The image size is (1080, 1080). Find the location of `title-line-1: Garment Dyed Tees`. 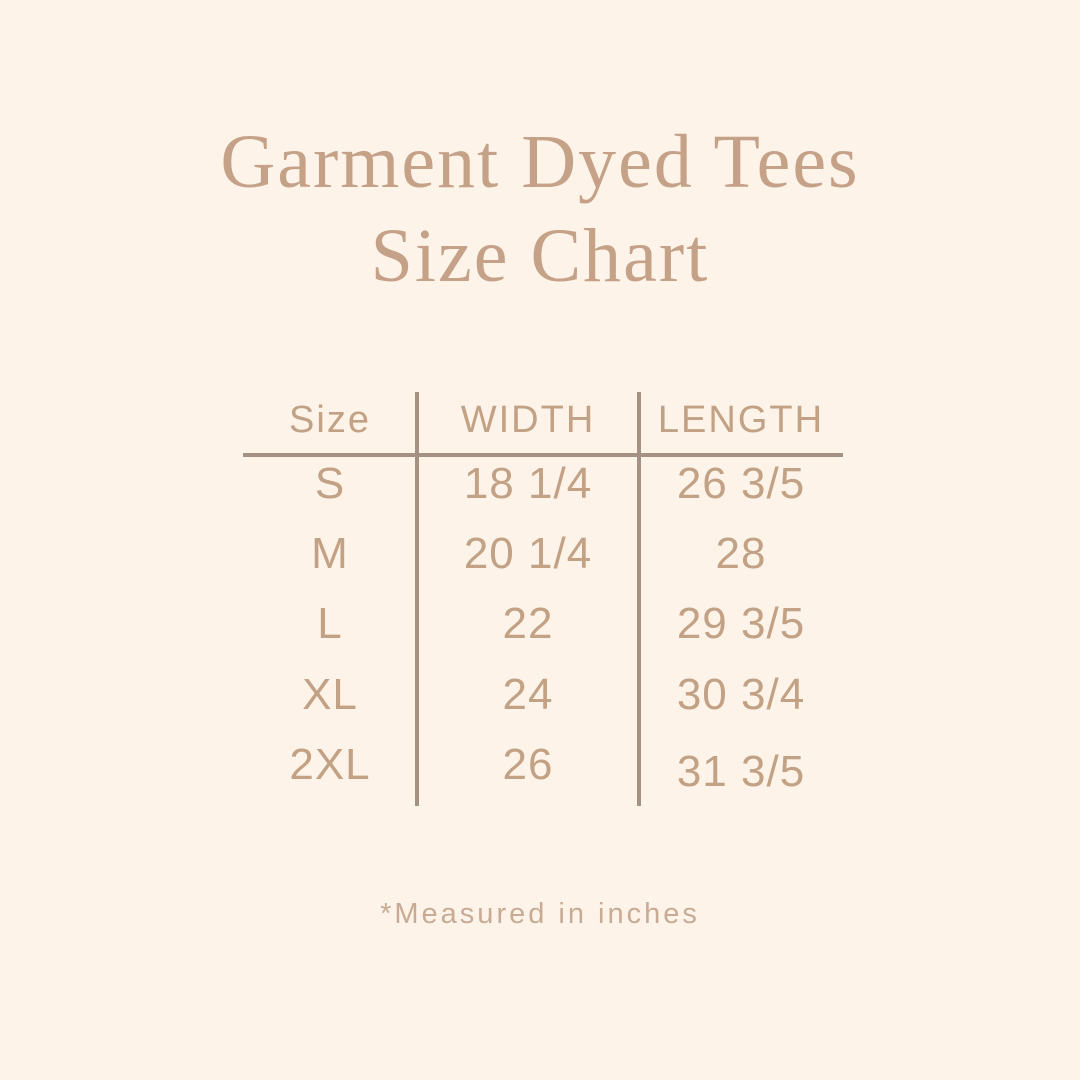

title-line-1: Garment Dyed Tees is located at coordinates (540, 162).